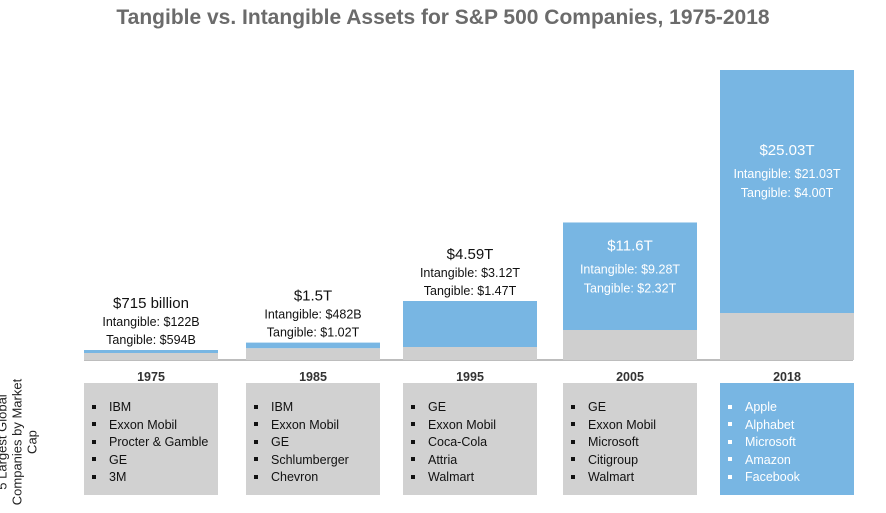 The width and height of the screenshot is (886, 513). Describe the element at coordinates (313, 377) in the screenshot. I see `year-label-1985: 1985` at that location.